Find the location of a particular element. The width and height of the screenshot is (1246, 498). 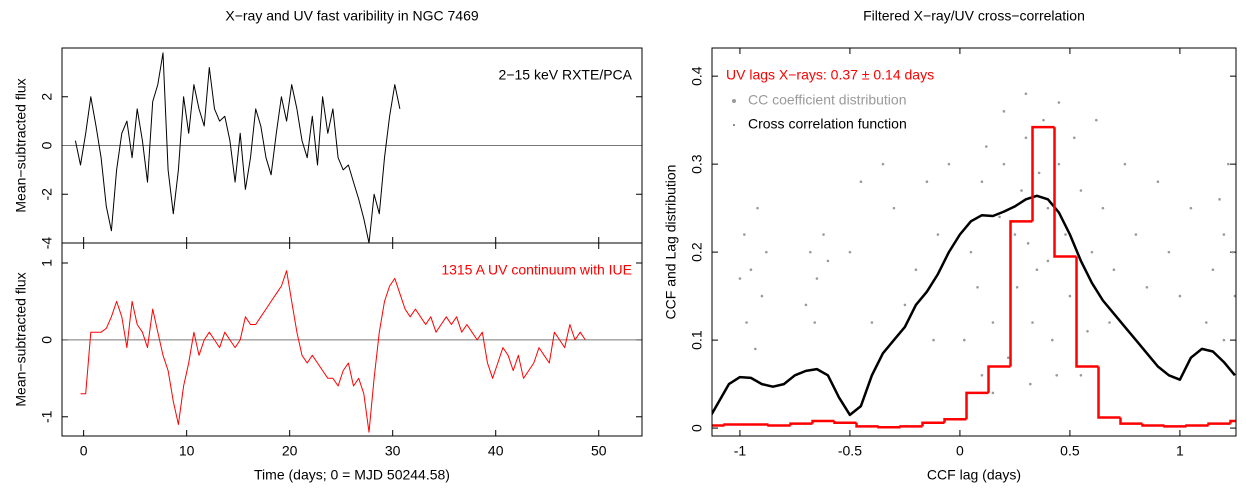

chart-title: Filtered X−ray/UV cross−correlation is located at coordinates (974, 16).